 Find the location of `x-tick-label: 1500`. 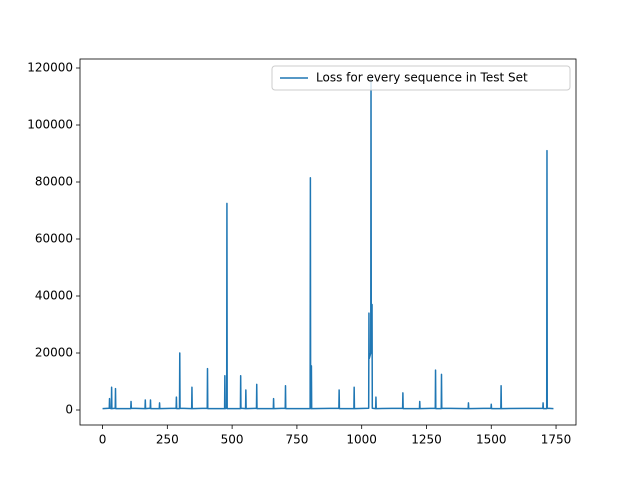

x-tick-label: 1500 is located at coordinates (491, 440).